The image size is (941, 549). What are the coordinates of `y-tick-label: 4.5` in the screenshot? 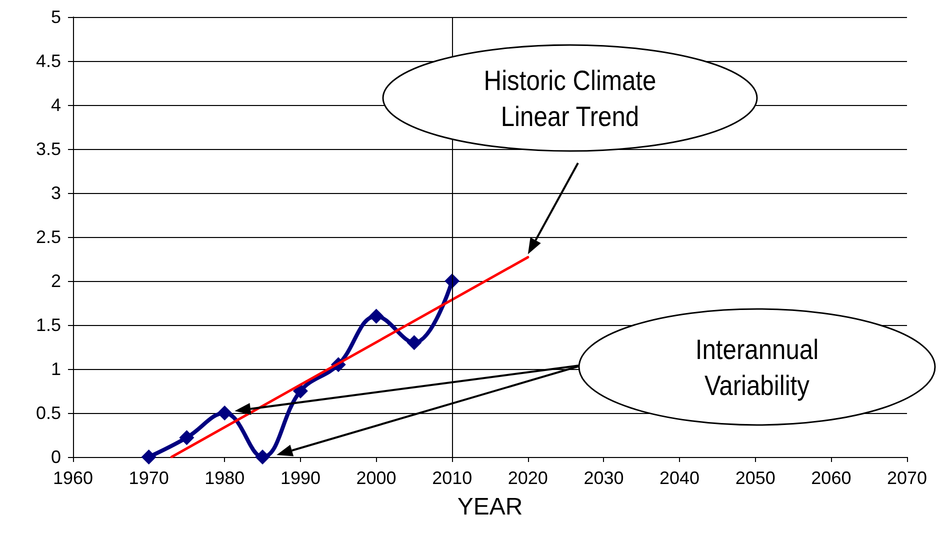 It's located at (48, 61).